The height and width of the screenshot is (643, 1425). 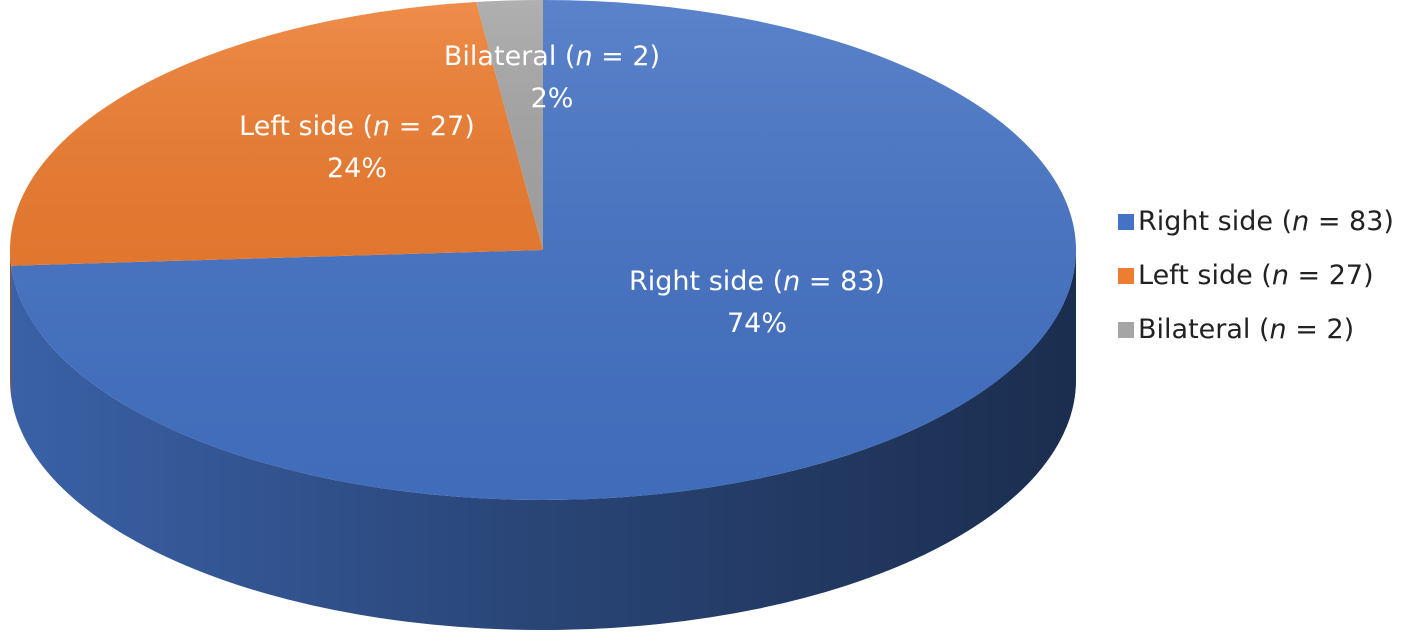 I want to click on legend-label: Left side (n = 27), so click(x=1256, y=275).